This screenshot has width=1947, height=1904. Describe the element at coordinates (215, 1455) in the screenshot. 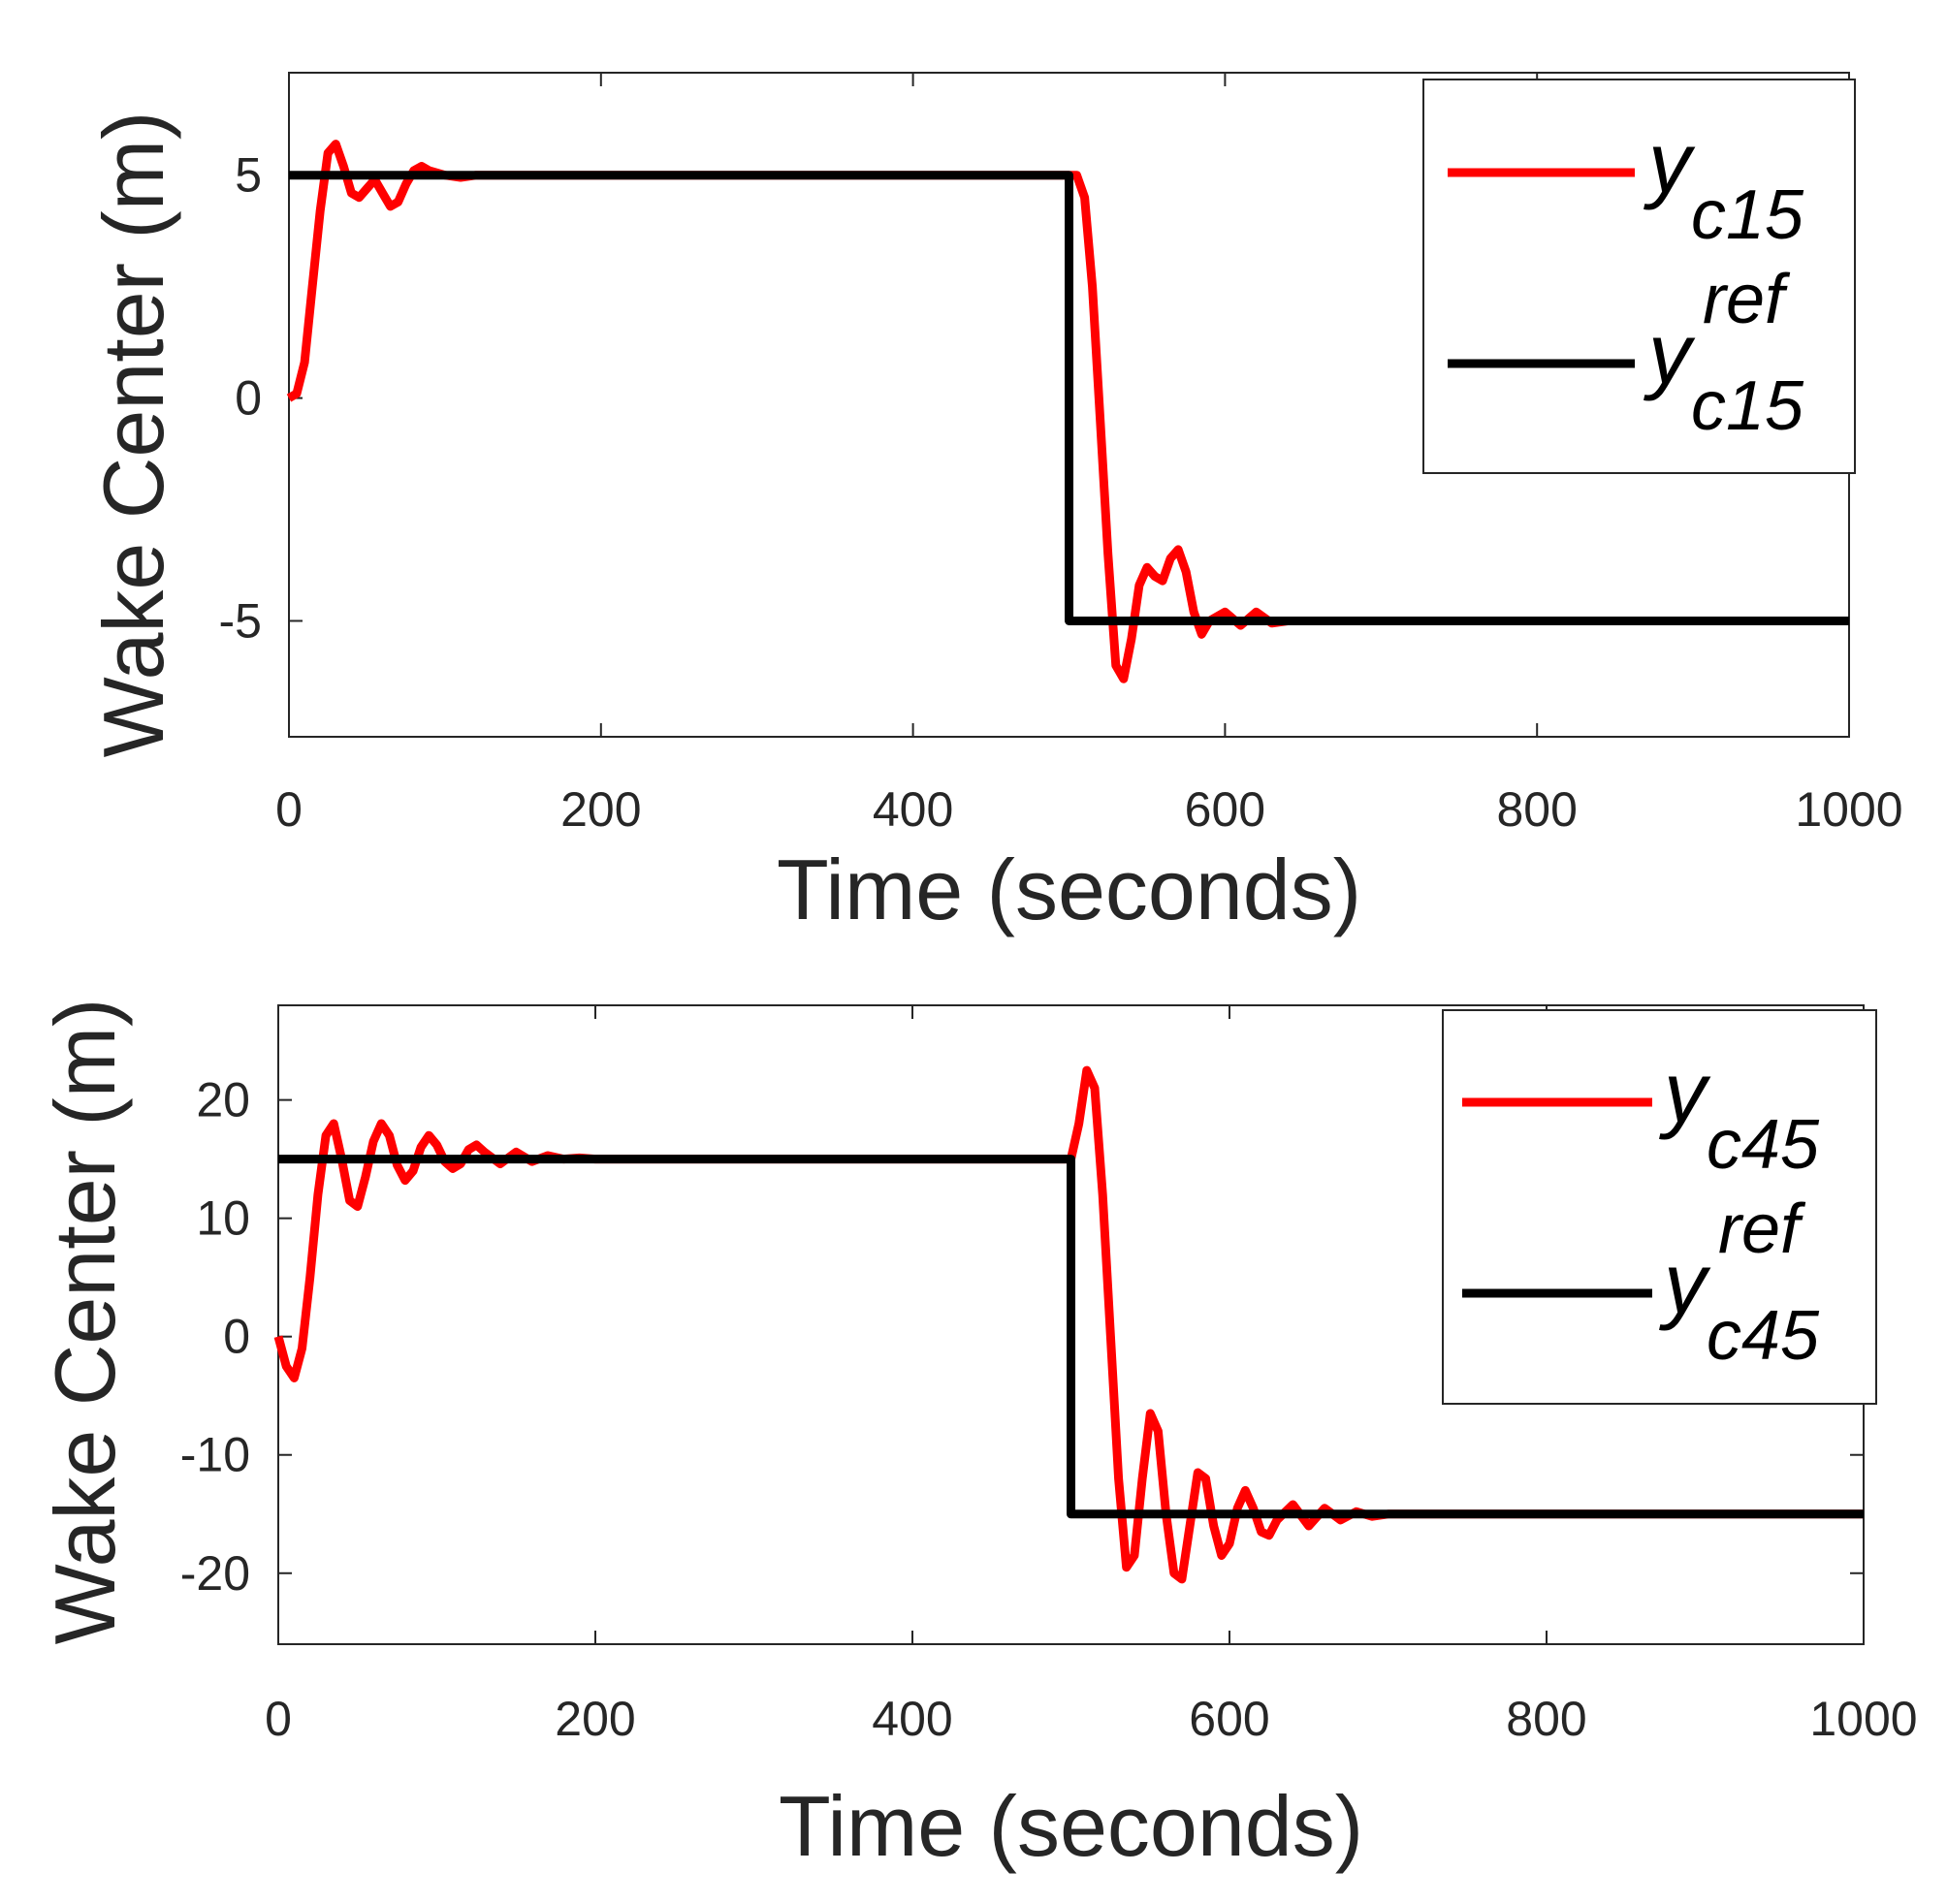

I see `y-tick-label: -10` at that location.